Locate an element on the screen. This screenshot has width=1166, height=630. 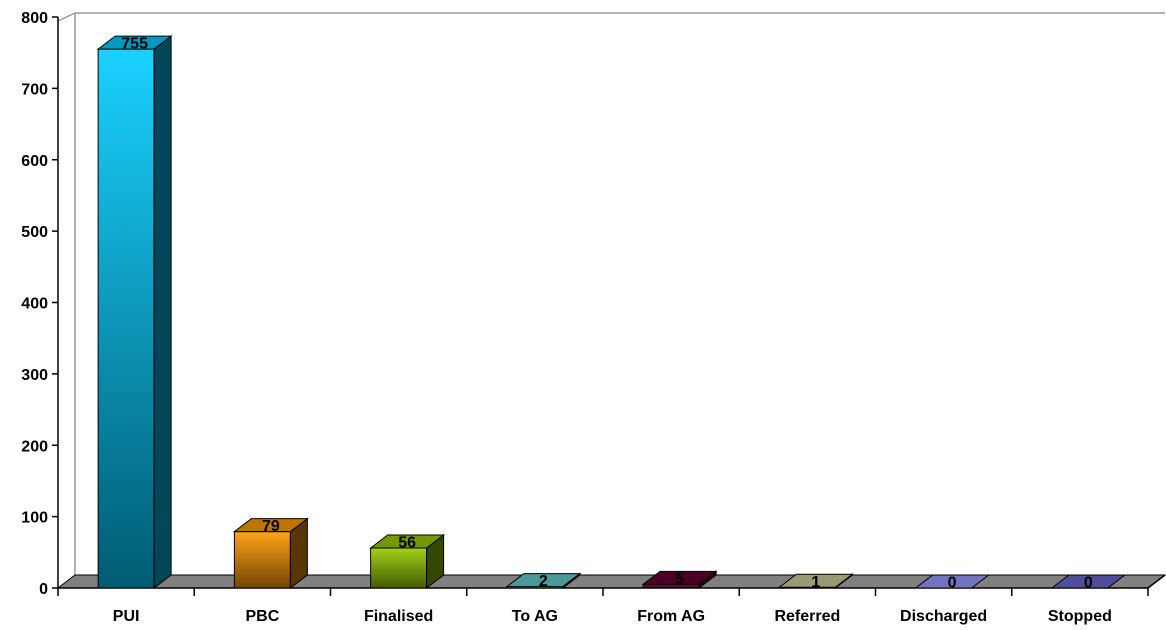
floor is located at coordinates (611, 581).